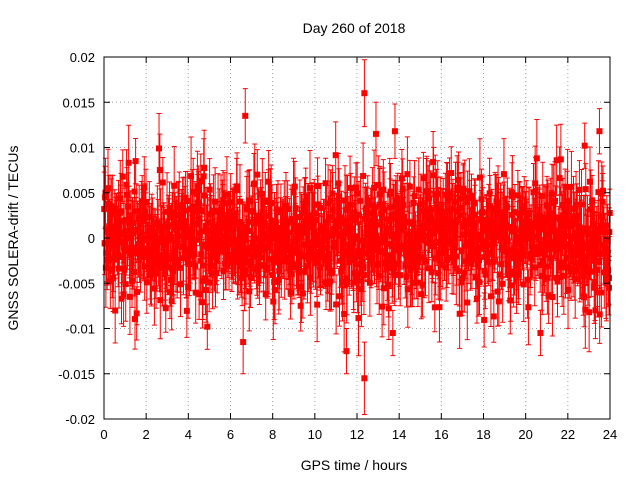  Describe the element at coordinates (399, 434) in the screenshot. I see `x-tick-label: 14` at that location.